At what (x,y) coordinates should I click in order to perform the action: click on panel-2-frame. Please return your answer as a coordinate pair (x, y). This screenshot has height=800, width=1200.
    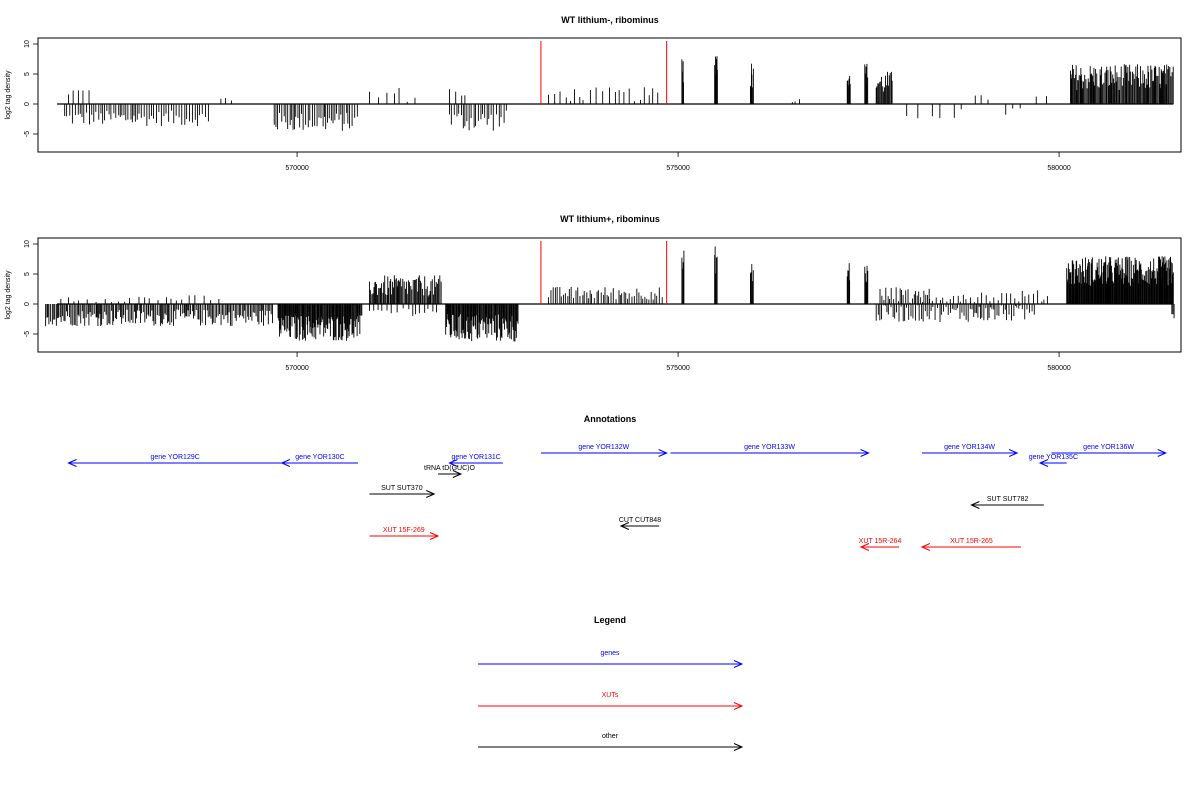
    Looking at the image, I should click on (609, 295).